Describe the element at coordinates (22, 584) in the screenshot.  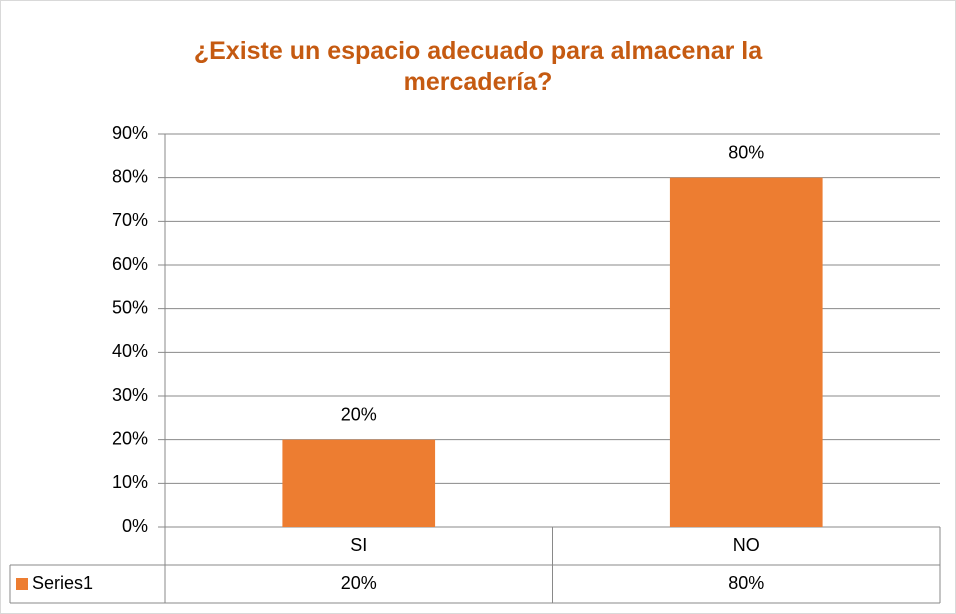
I see `legend-key` at that location.